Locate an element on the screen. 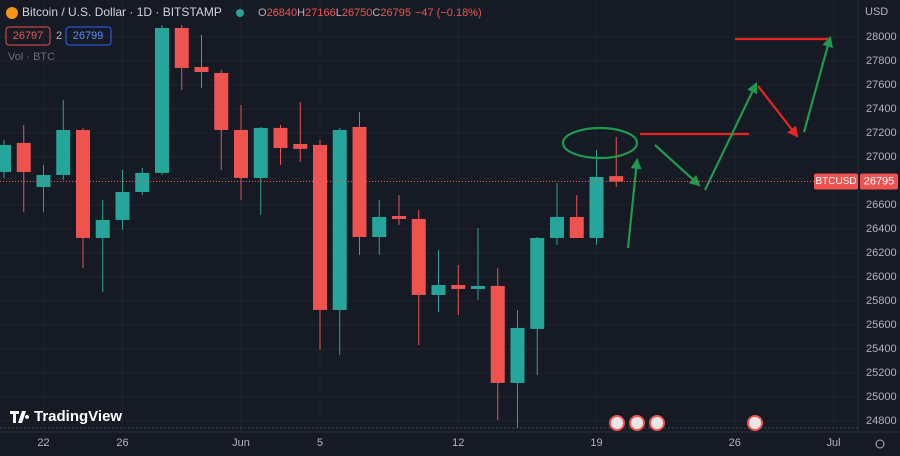 Image resolution: width=900 pixels, height=456 pixels. symbol-label: BTCUSD is located at coordinates (835, 181).